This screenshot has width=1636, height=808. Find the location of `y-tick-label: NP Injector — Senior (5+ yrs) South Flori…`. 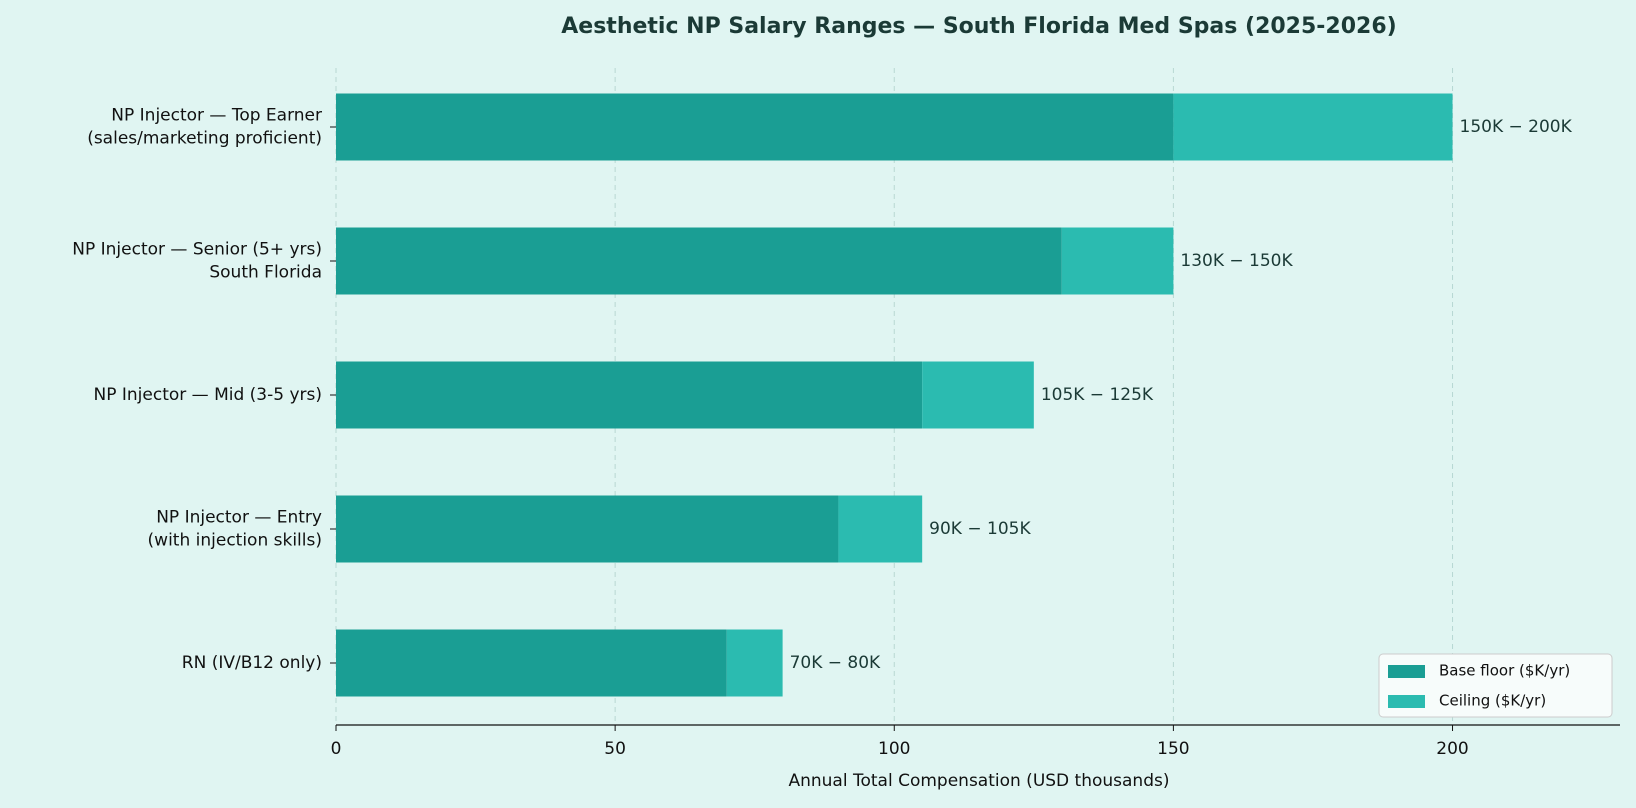

y-tick-label: NP Injector — Senior (5+ yrs) South Flori… is located at coordinates (197, 261).